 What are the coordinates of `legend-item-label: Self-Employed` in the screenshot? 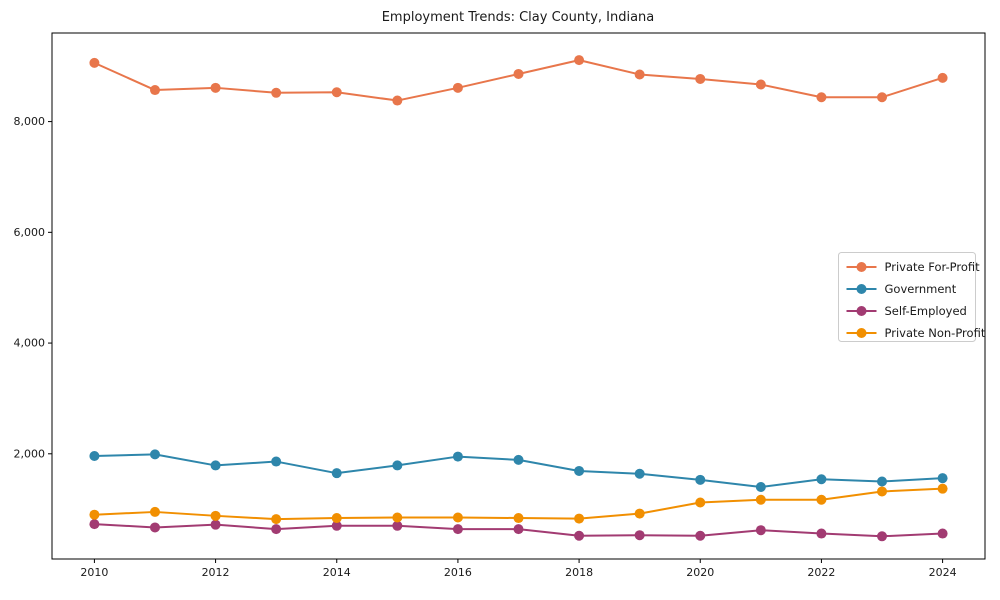 It's located at (926, 311).